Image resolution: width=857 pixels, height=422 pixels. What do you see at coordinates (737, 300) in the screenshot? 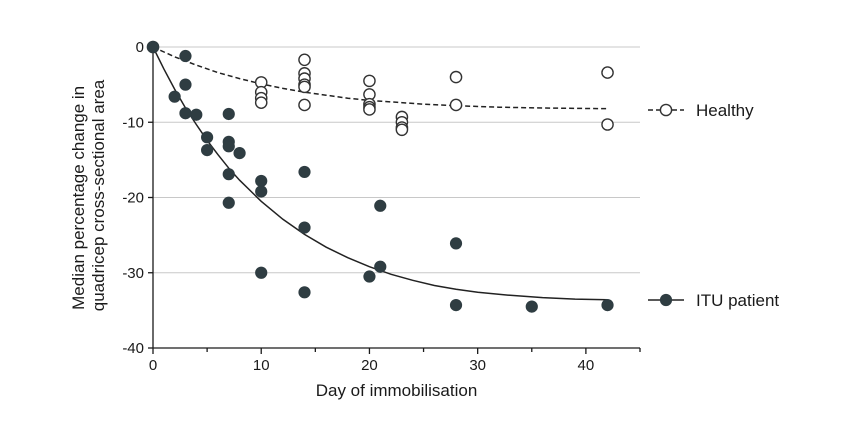
I see `legend-label: ITU patient` at bounding box center [737, 300].